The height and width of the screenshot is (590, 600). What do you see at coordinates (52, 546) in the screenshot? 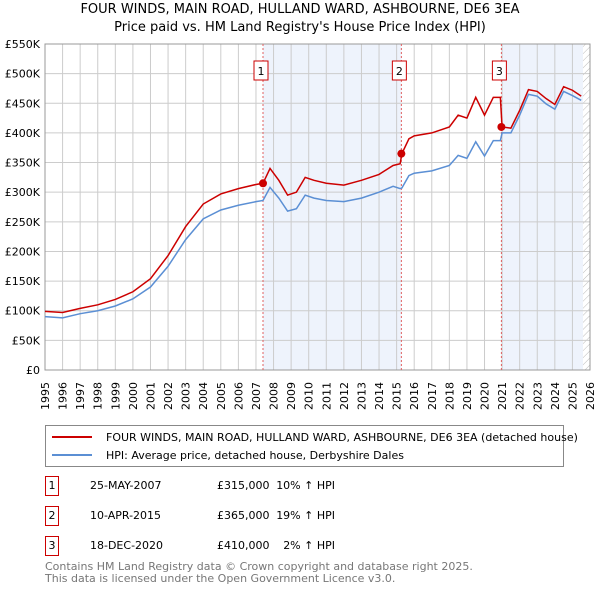
I see `sale-number-badge: 3` at bounding box center [52, 546].